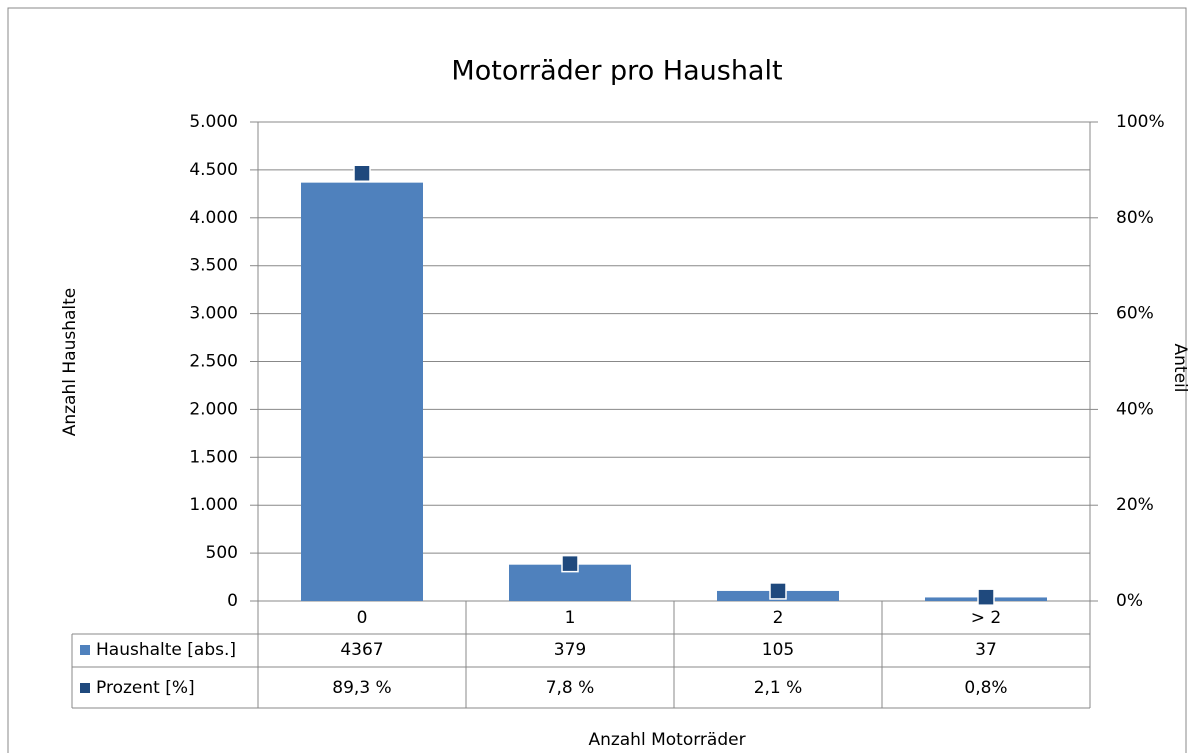 The height and width of the screenshot is (753, 1194). Describe the element at coordinates (213, 122) in the screenshot. I see `y-tick-label: 5.000` at that location.